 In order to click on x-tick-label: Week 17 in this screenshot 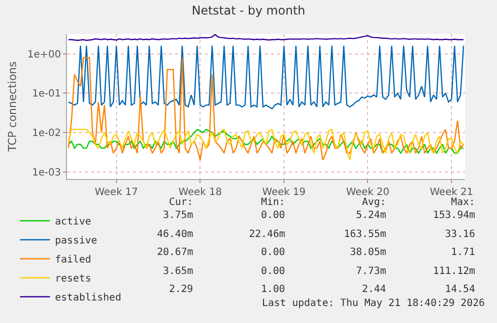, I will do `click(116, 192)`.